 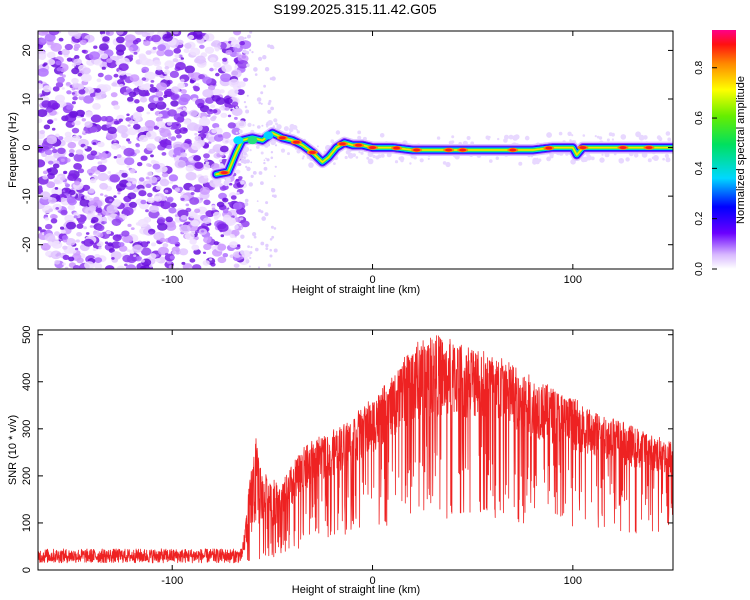 I want to click on y-tick-label: 0, so click(x=27, y=148).